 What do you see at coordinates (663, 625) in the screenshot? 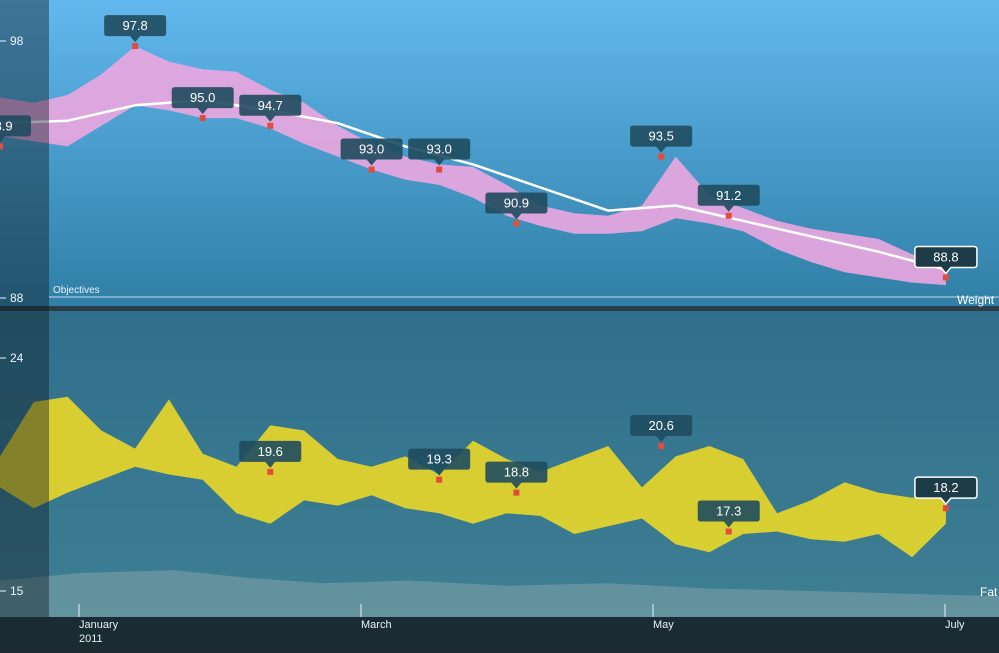
I see `x-label-may: May` at bounding box center [663, 625].